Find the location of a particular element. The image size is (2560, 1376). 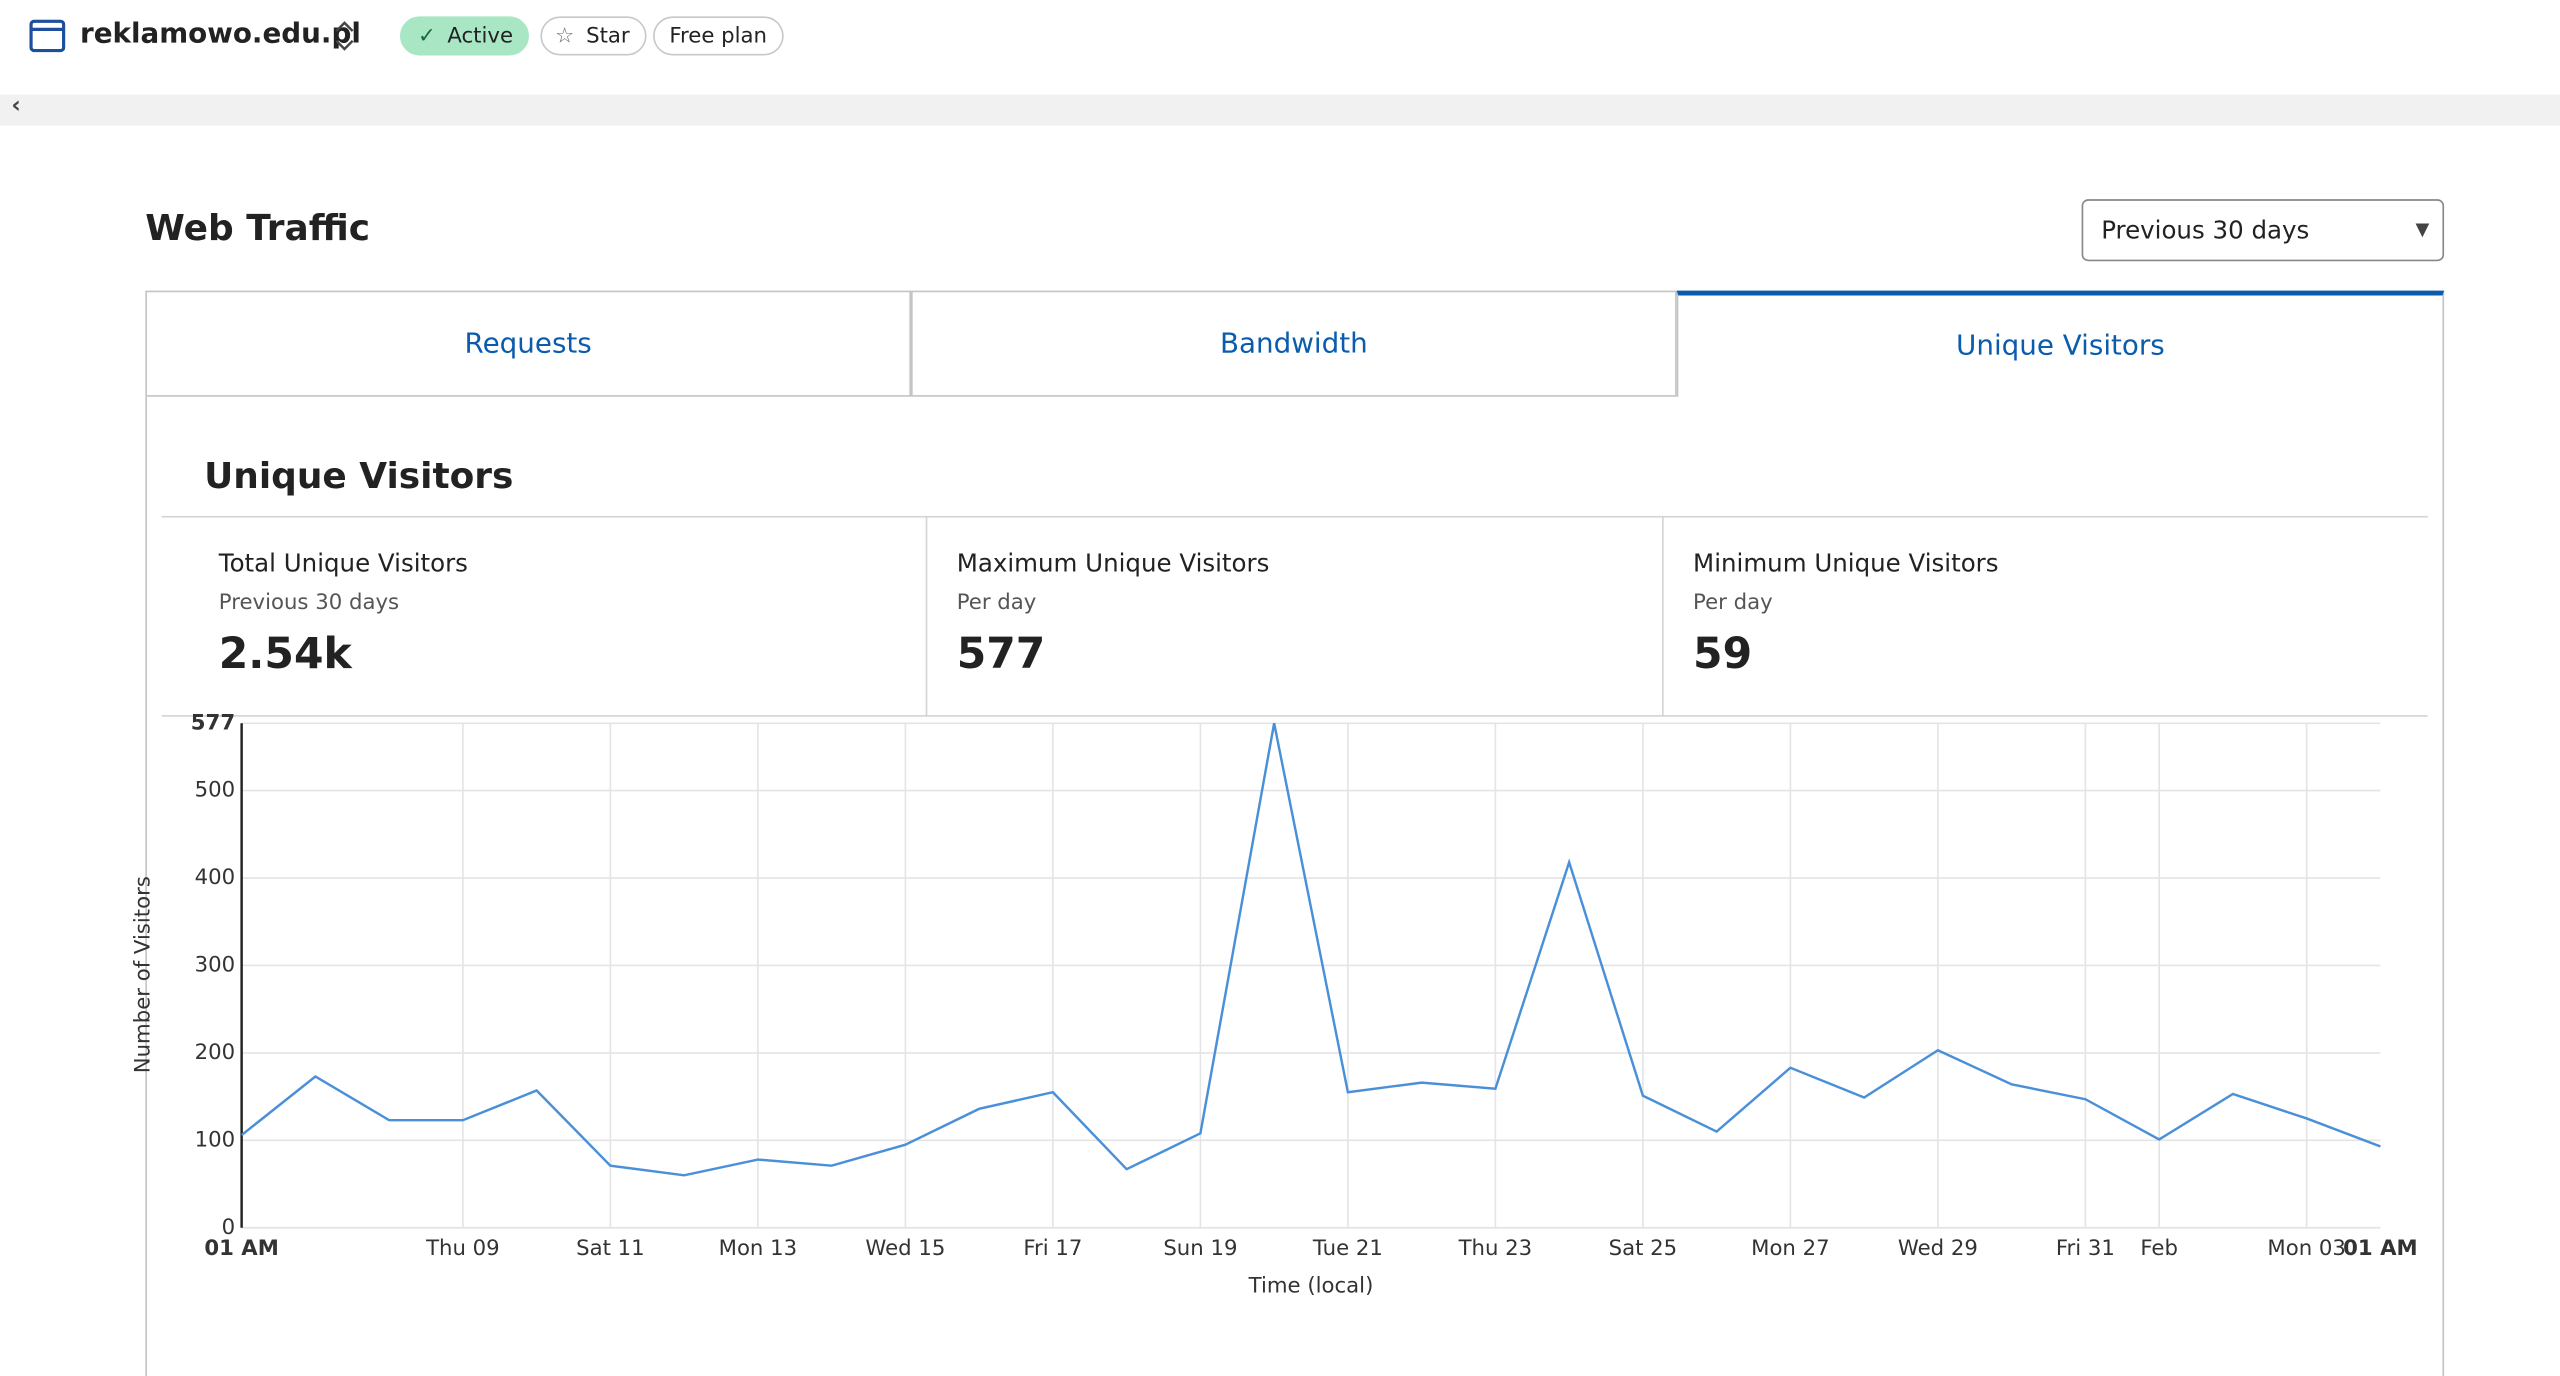

tab: Requests is located at coordinates (528, 343).